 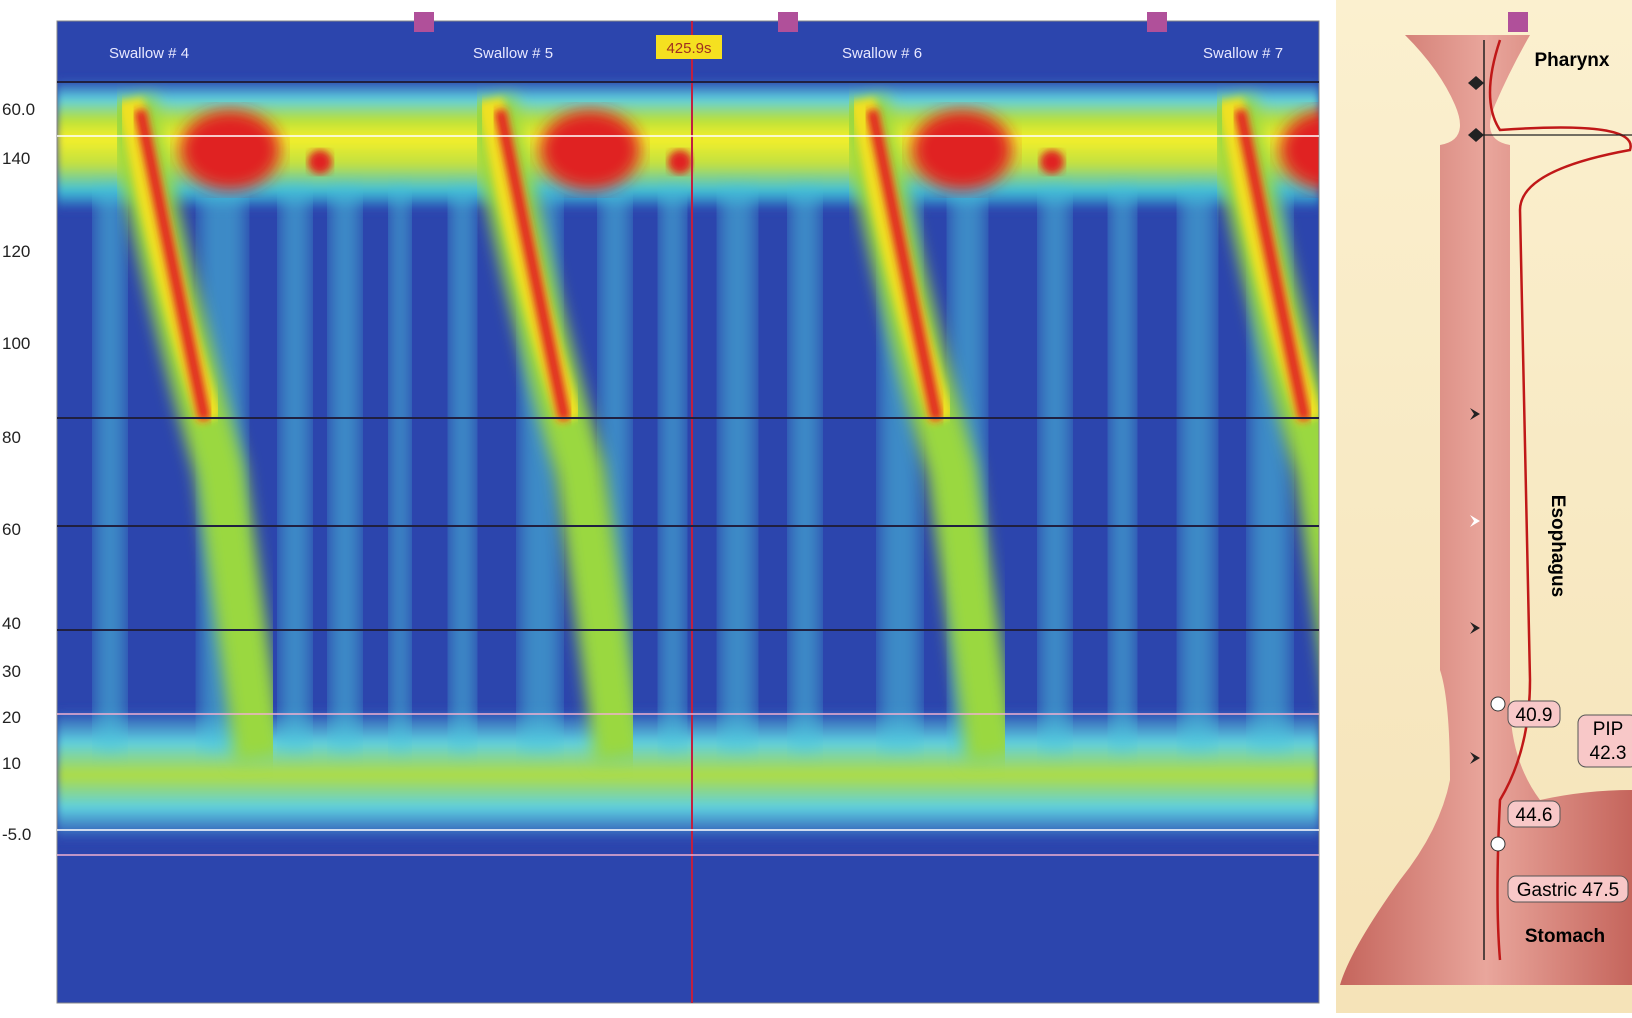 I want to click on swallow-label: Swallow # 7, so click(x=1243, y=53).